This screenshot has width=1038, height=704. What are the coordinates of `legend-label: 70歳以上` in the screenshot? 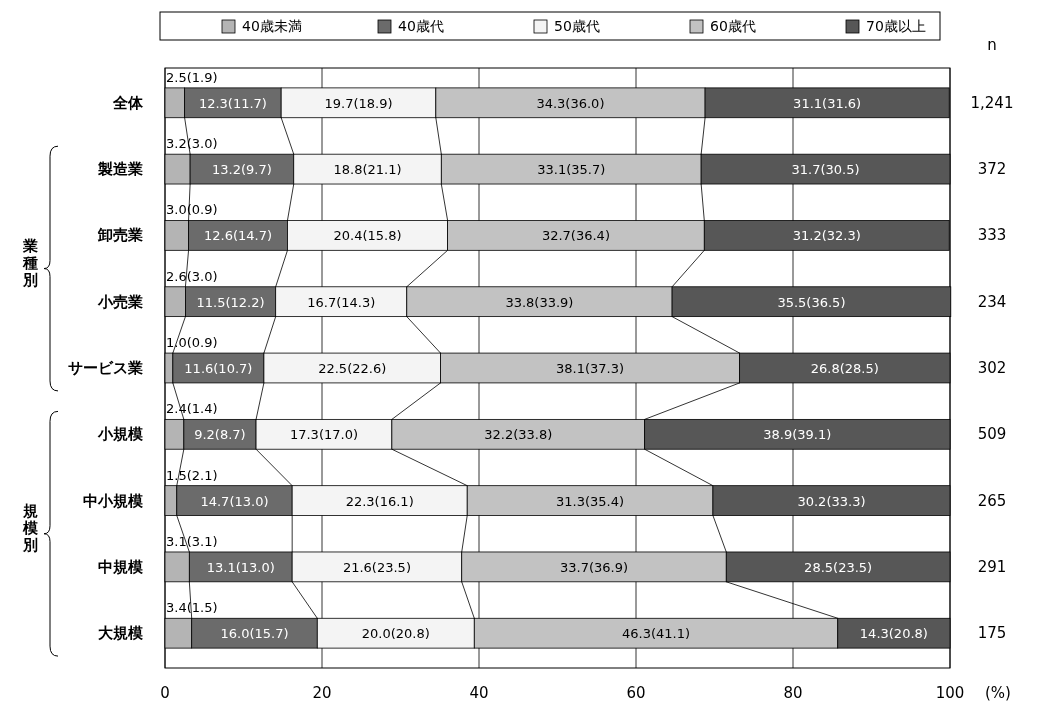 It's located at (896, 26).